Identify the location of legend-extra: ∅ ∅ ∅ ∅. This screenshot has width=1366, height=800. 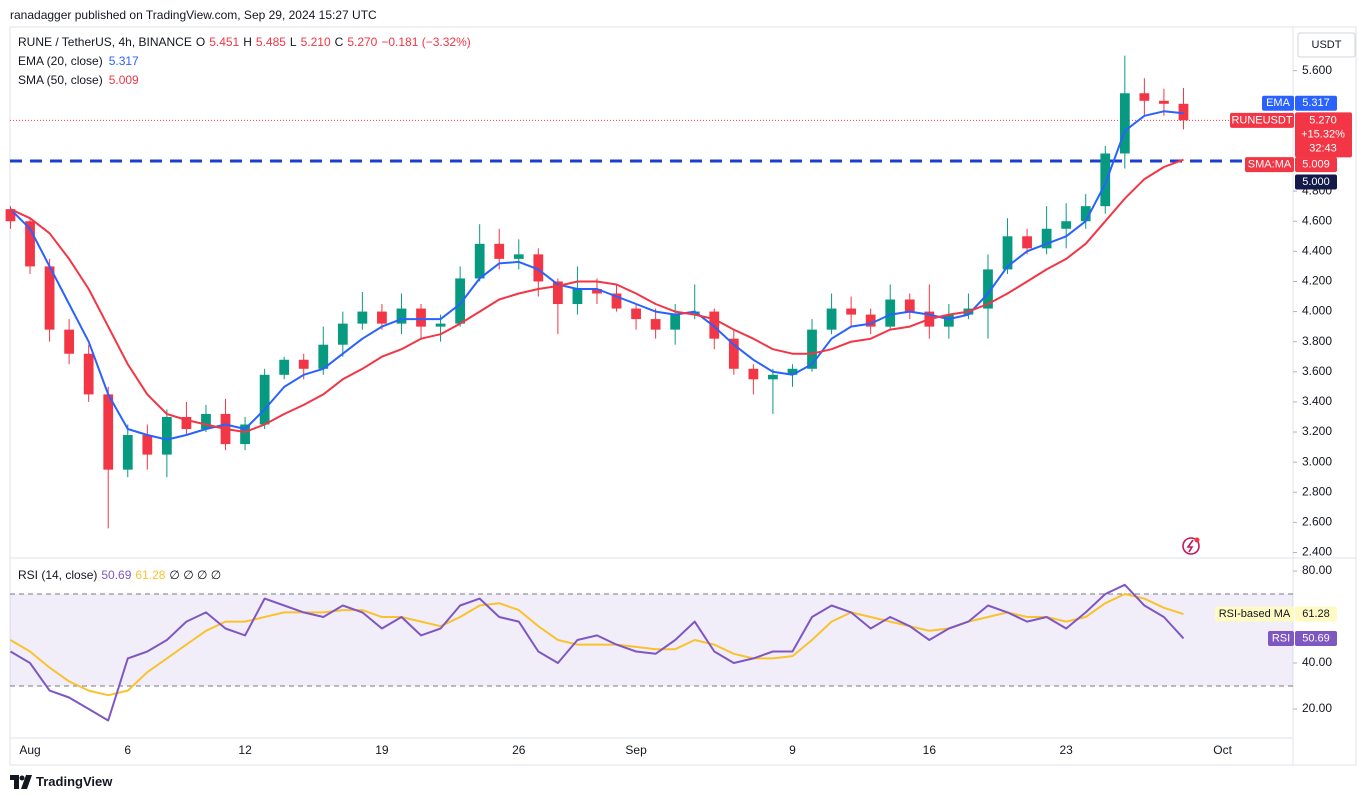
(195, 575).